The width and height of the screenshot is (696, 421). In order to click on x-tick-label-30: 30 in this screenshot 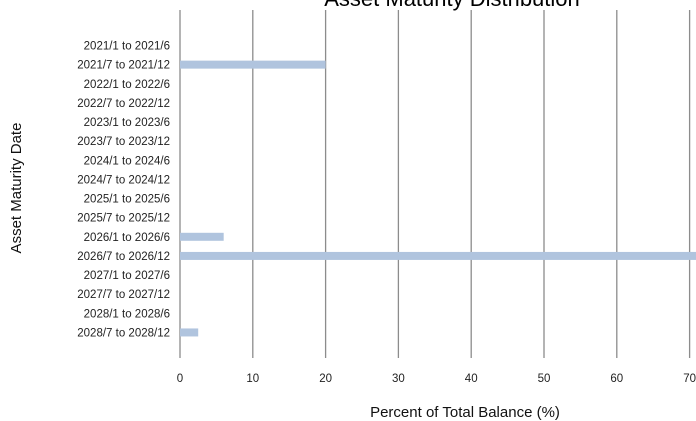, I will do `click(398, 379)`.